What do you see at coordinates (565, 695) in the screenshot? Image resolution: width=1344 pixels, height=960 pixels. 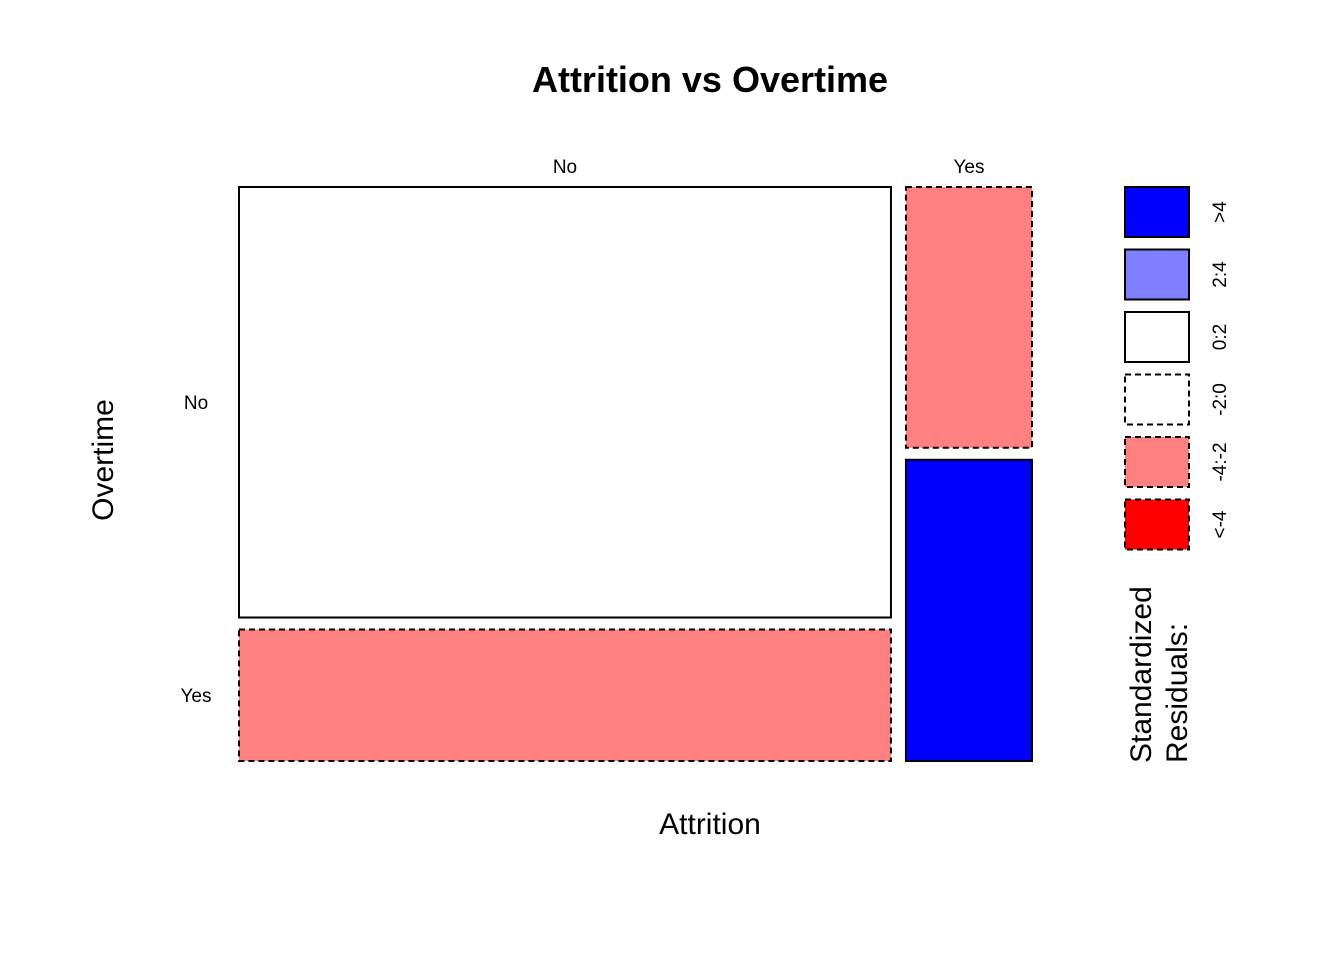 I see `cell-attrition-no-overtime-yes` at bounding box center [565, 695].